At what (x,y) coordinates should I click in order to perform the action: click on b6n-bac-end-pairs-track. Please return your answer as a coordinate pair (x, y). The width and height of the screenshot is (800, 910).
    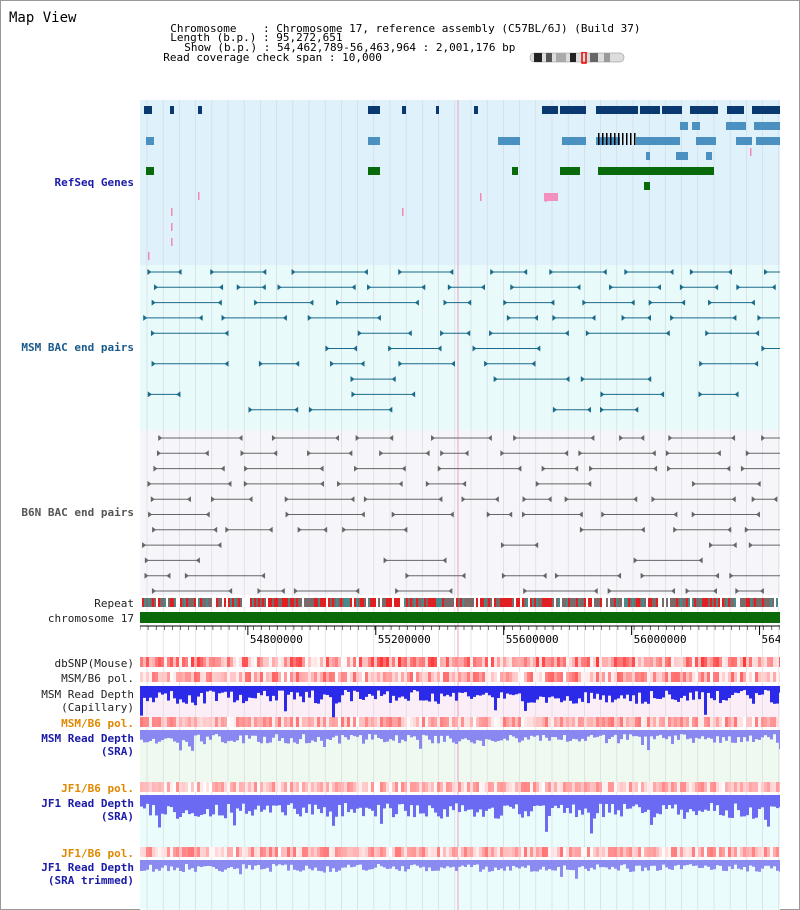
    Looking at the image, I should click on (461, 514).